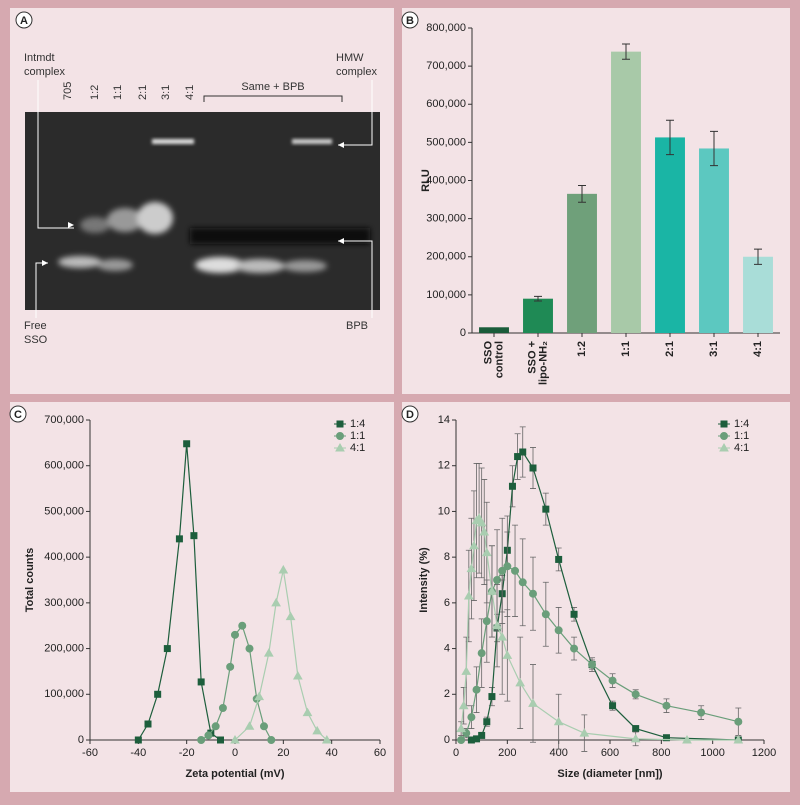 This screenshot has width=800, height=805. Describe the element at coordinates (532, 357) in the screenshot. I see `x-tick-label: SSO +` at that location.